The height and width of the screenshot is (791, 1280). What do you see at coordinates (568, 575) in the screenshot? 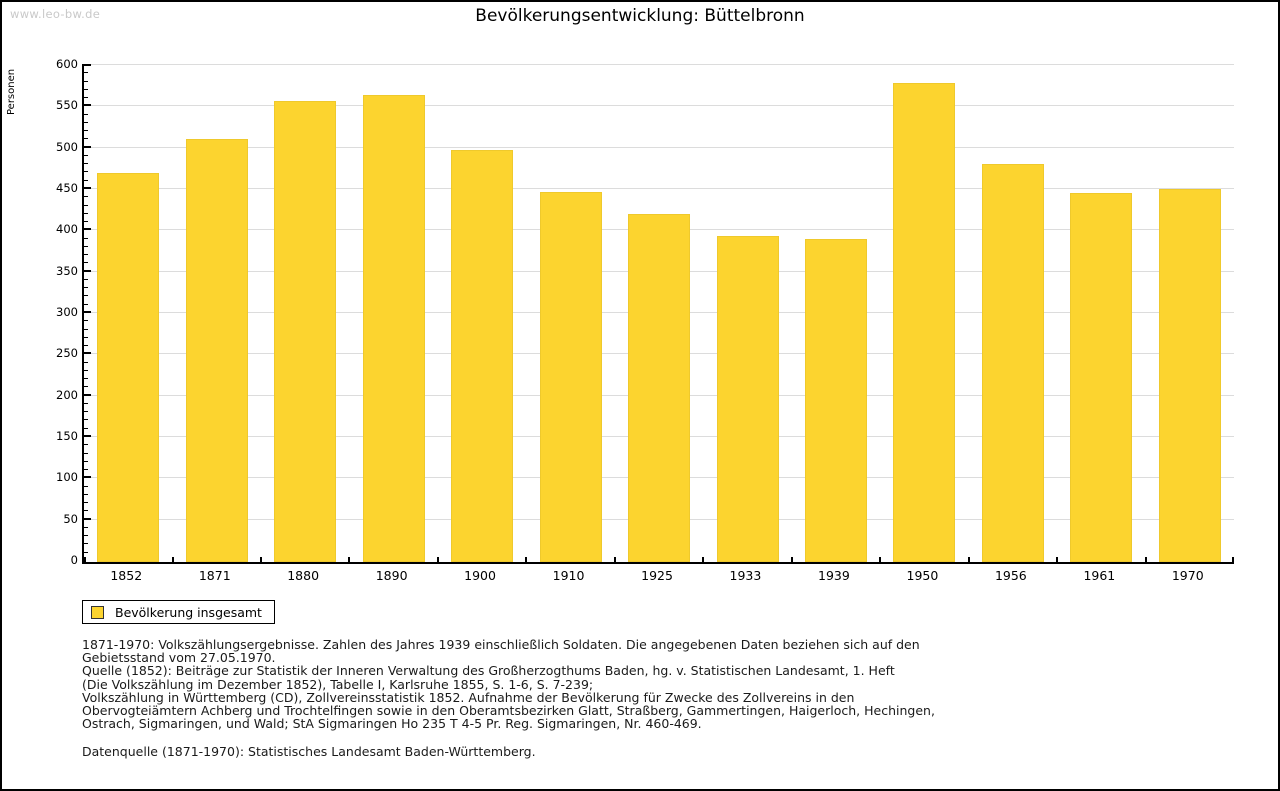
I see `x-axis-tick-label: 1910` at bounding box center [568, 575].